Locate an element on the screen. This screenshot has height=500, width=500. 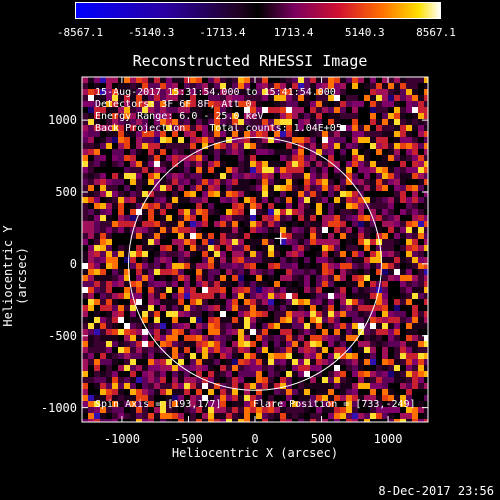
colorbar-tick-label: 8567.1 is located at coordinates (436, 32).